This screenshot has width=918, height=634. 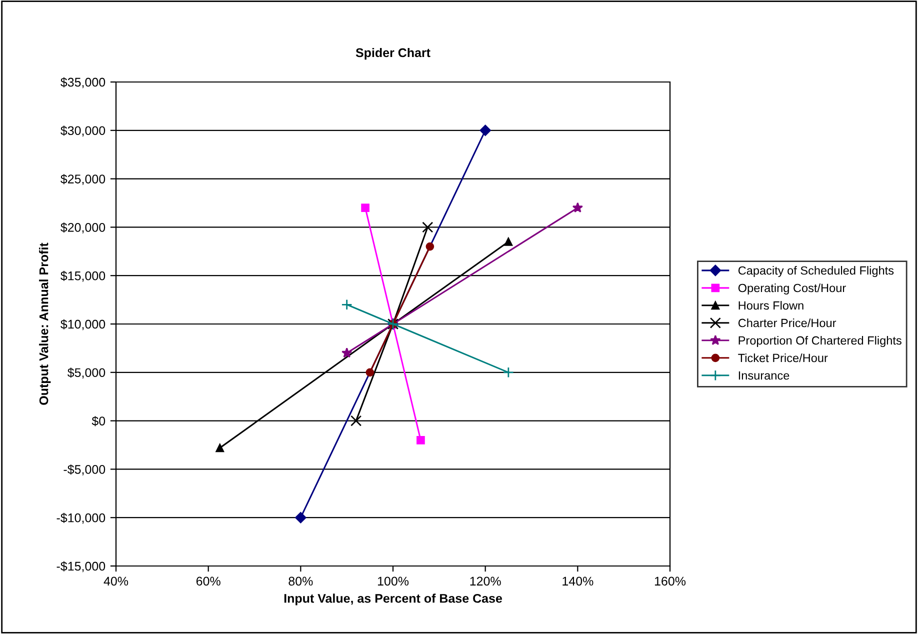 I want to click on x-tick-label: 60%, so click(x=208, y=581).